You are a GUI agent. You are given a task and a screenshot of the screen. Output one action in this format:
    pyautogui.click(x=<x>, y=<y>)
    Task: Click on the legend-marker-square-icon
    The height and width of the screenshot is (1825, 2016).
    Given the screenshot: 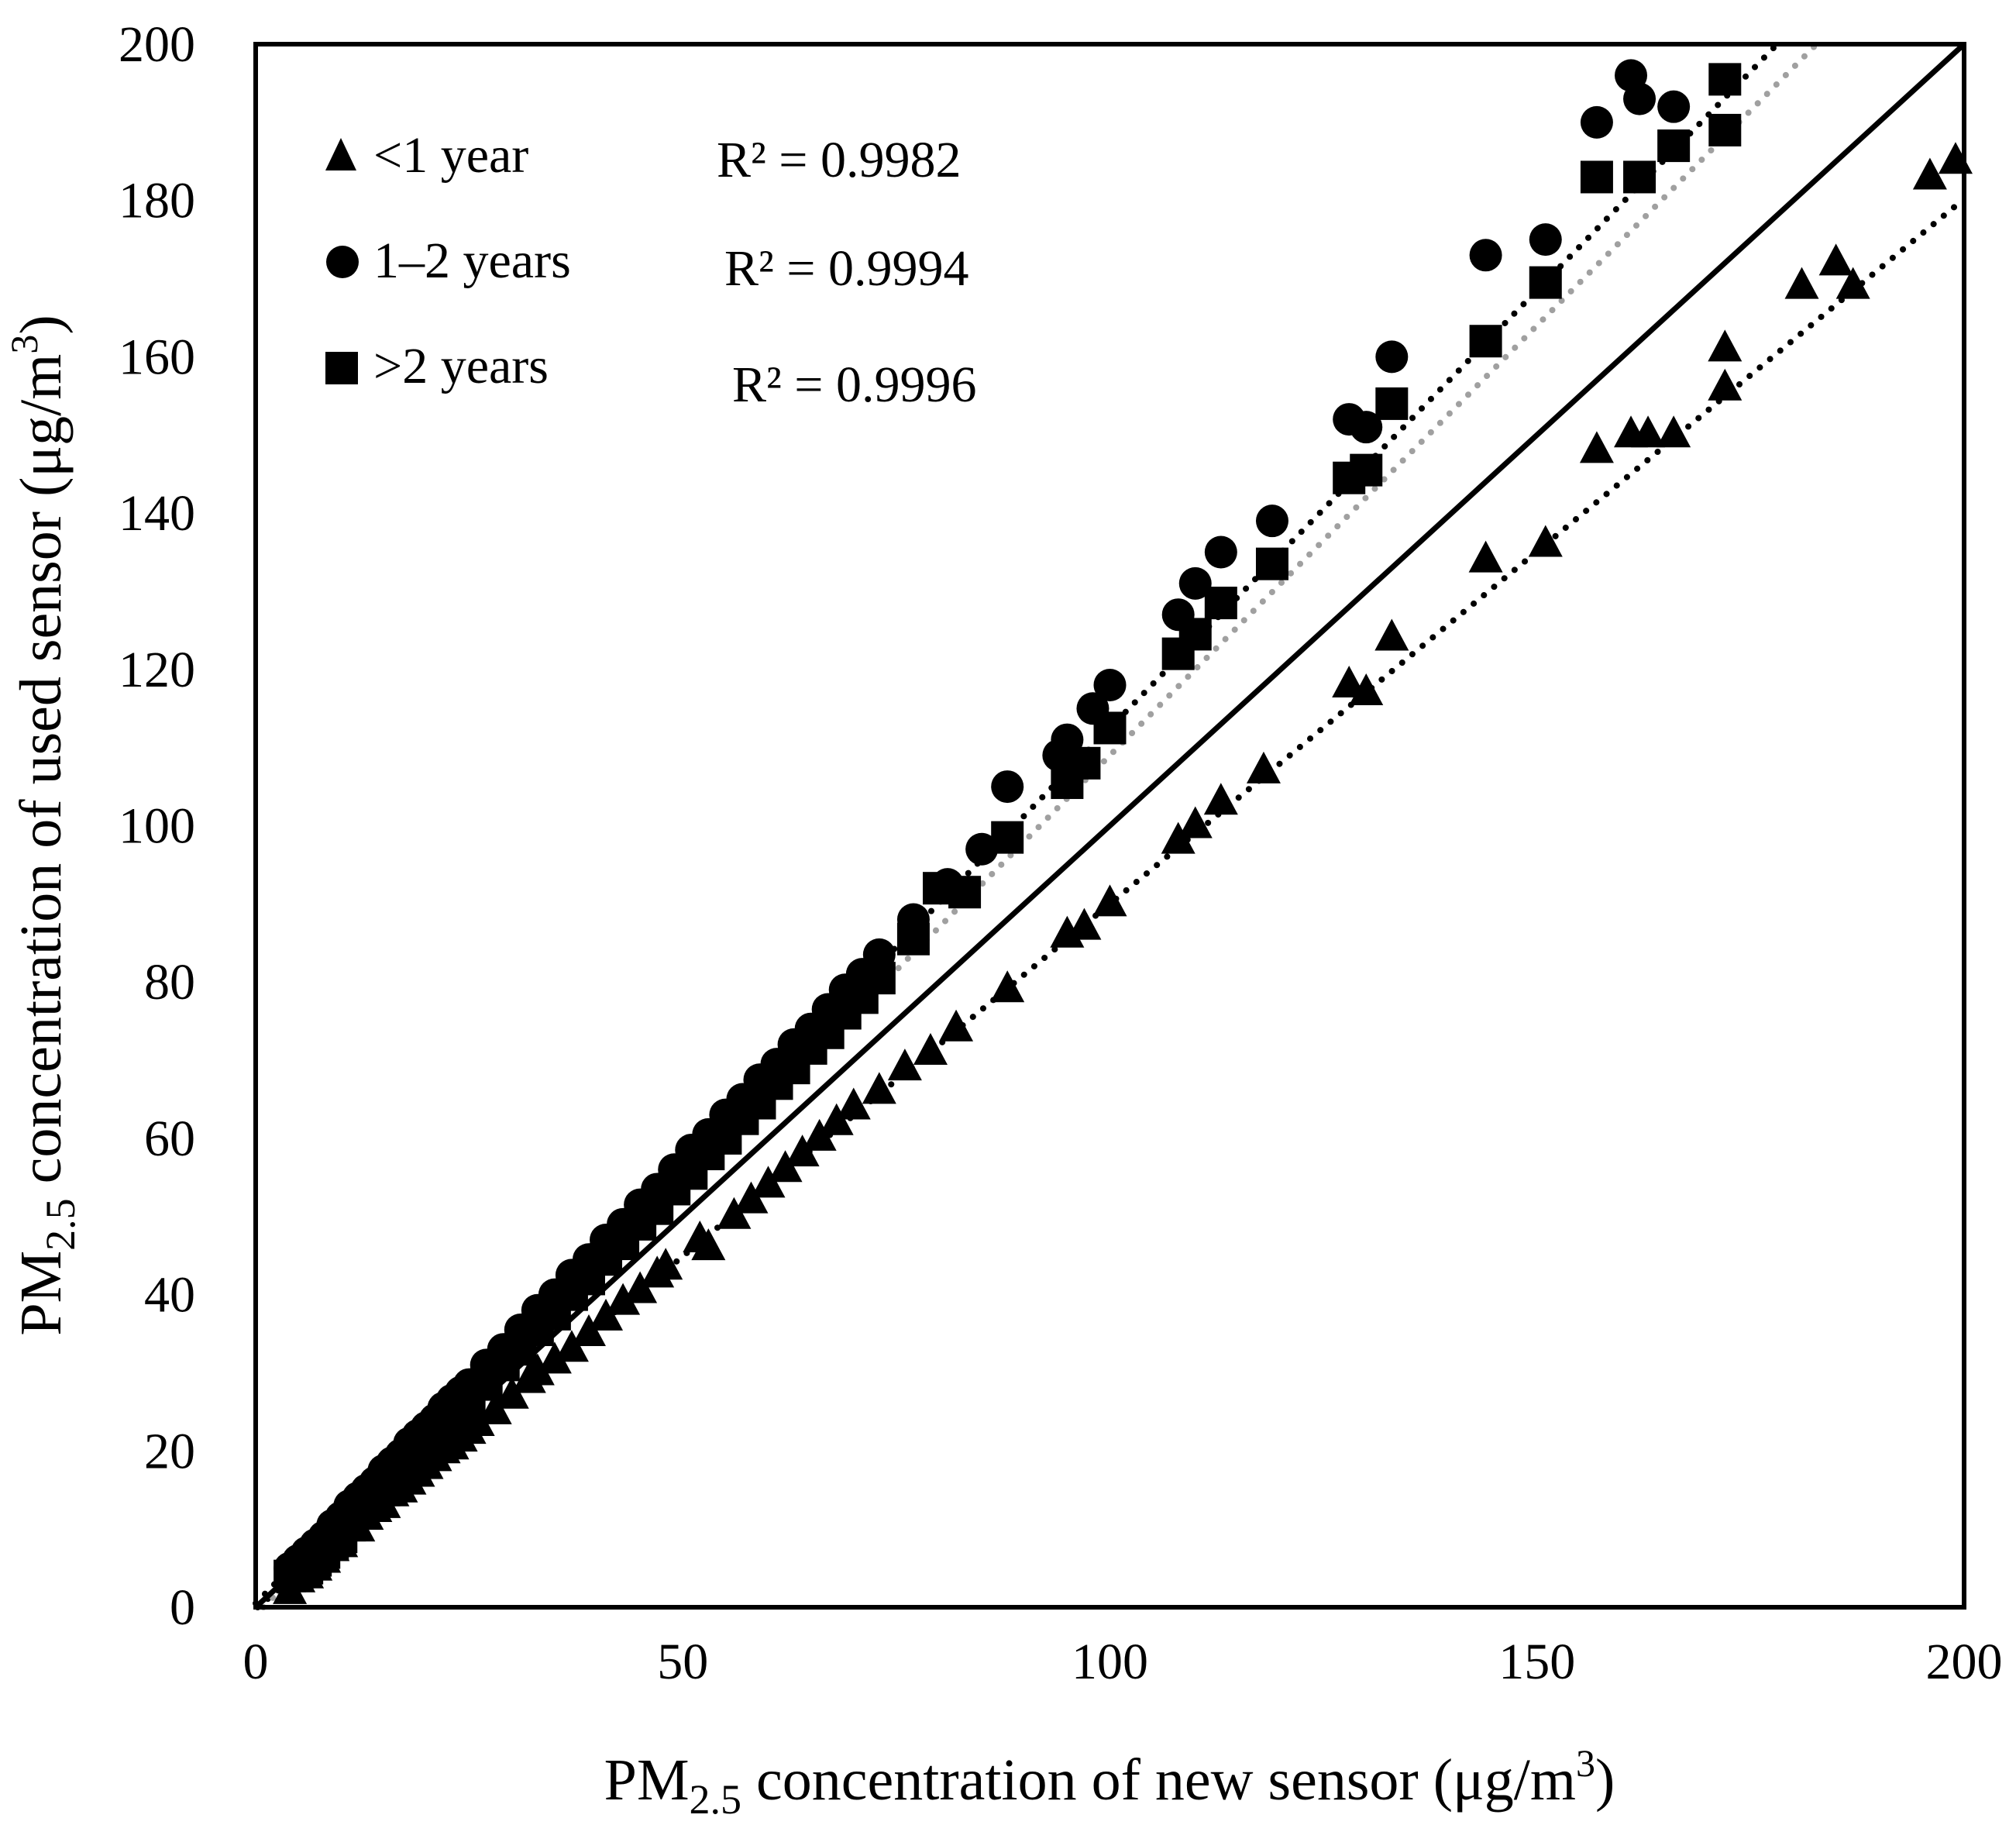 What is the action you would take?
    pyautogui.click(x=341, y=368)
    